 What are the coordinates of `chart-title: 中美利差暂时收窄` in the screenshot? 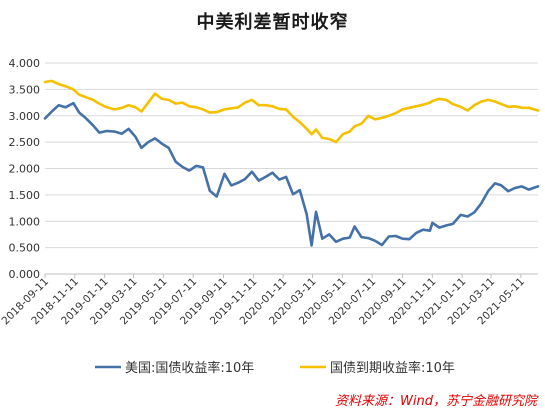 It's located at (272, 22).